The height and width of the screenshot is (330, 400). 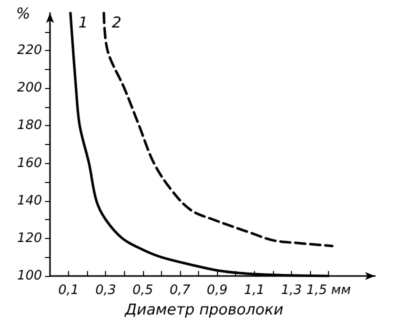 What do you see at coordinates (105, 290) in the screenshot?
I see `x-tick-label: 0,3` at bounding box center [105, 290].